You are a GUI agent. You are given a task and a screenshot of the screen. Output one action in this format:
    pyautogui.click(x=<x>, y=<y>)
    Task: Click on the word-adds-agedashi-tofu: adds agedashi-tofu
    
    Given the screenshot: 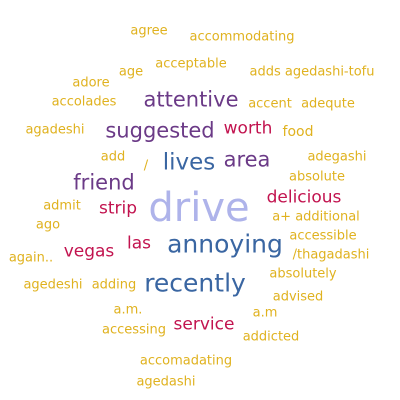 What is the action you would take?
    pyautogui.click(x=312, y=72)
    